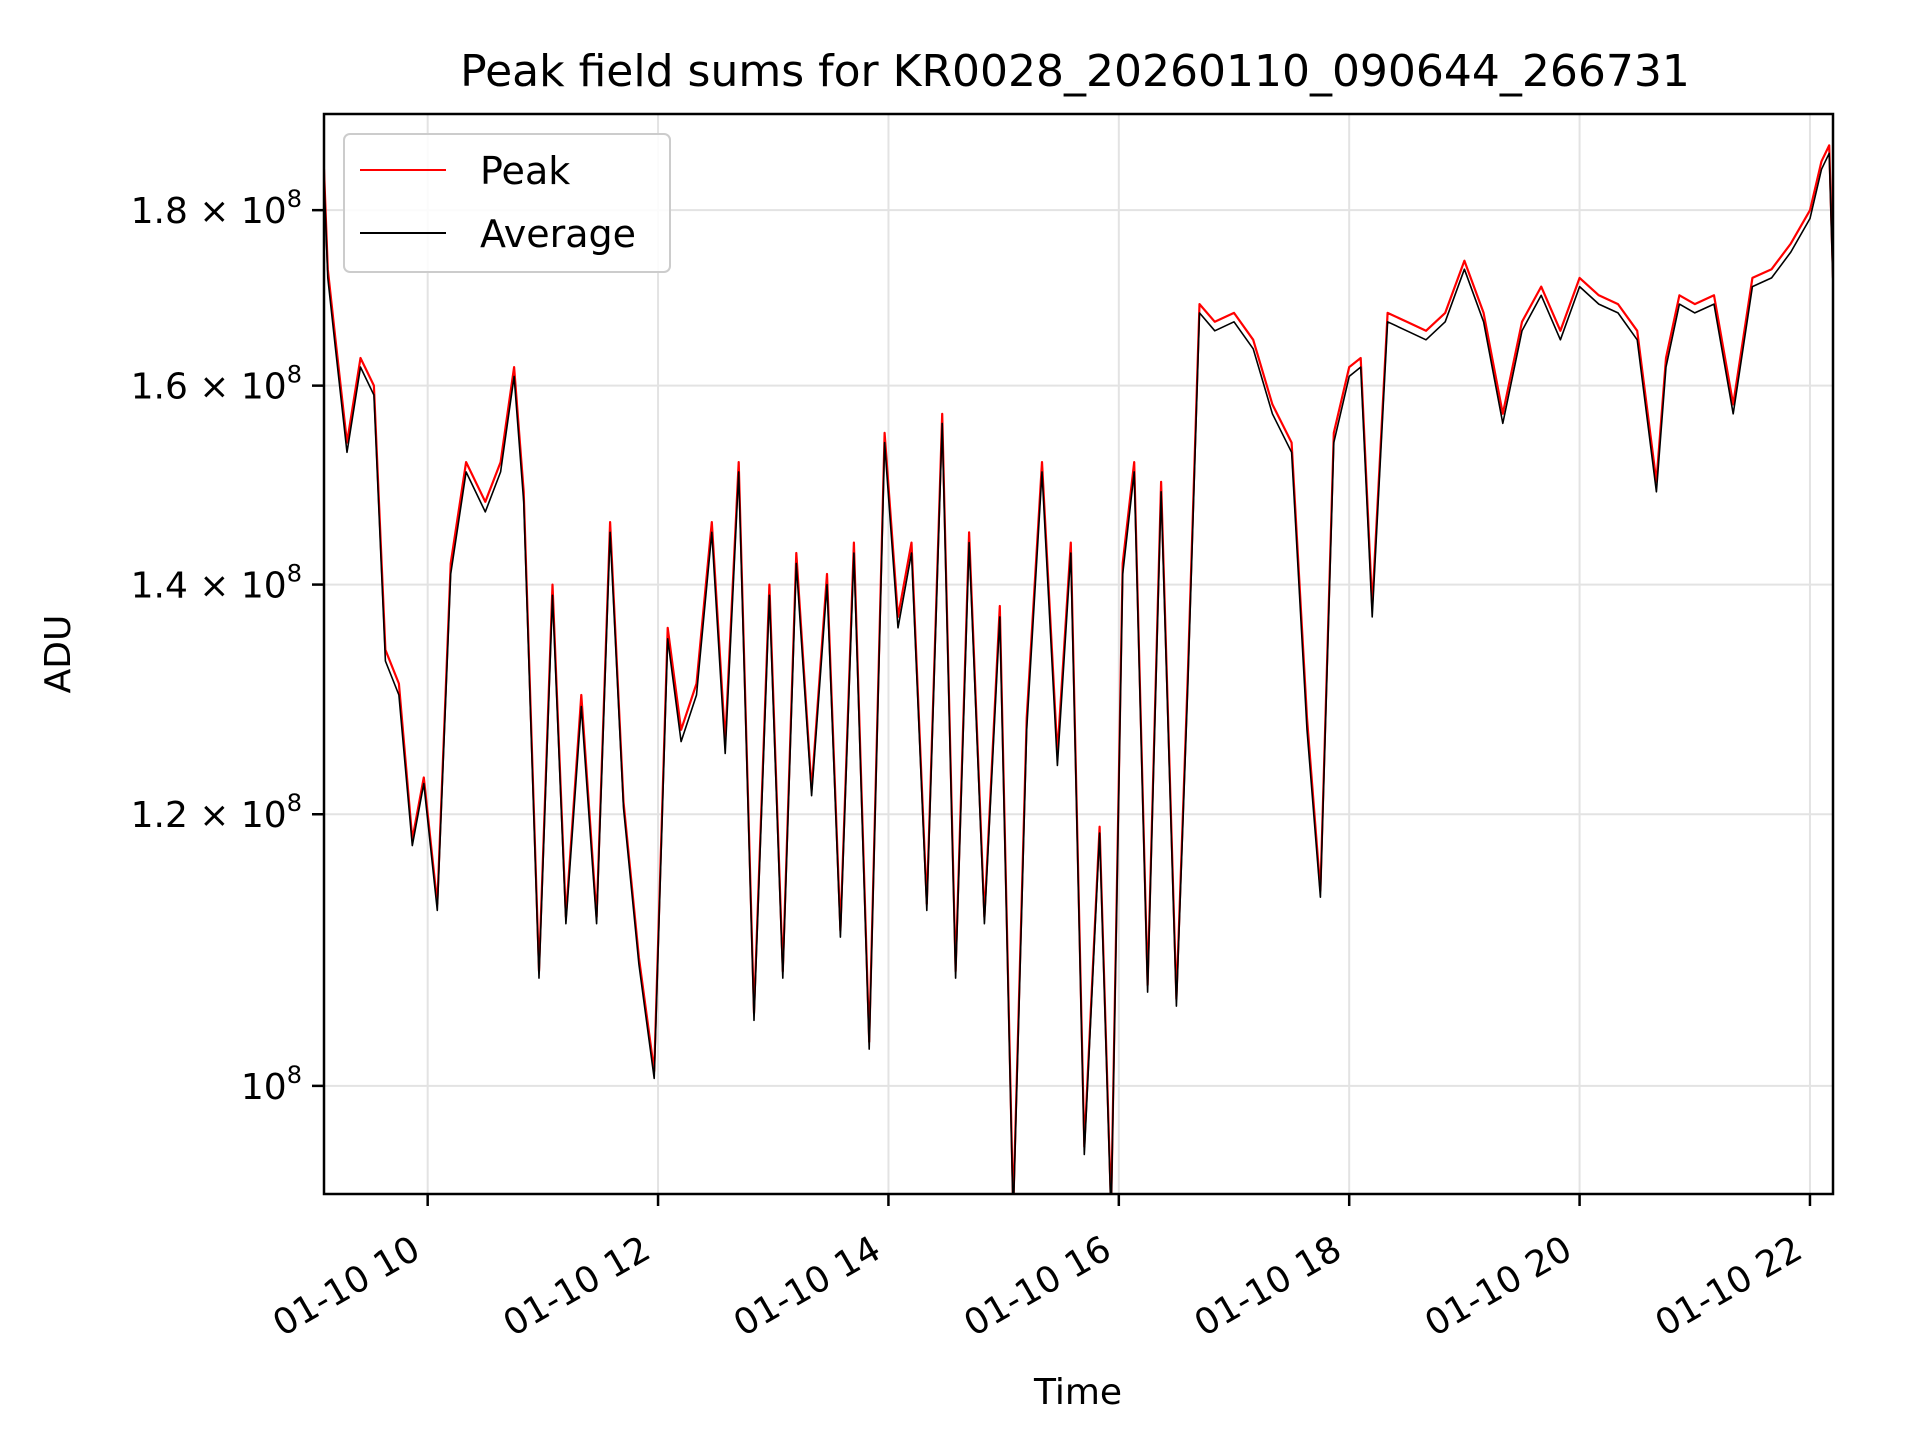 The width and height of the screenshot is (1920, 1440). Describe the element at coordinates (227, 646) in the screenshot. I see `y-axis-ticks: 108 1.2 × 108 1.4 × 108 1.6 × 108 1.8 × 108` at that location.